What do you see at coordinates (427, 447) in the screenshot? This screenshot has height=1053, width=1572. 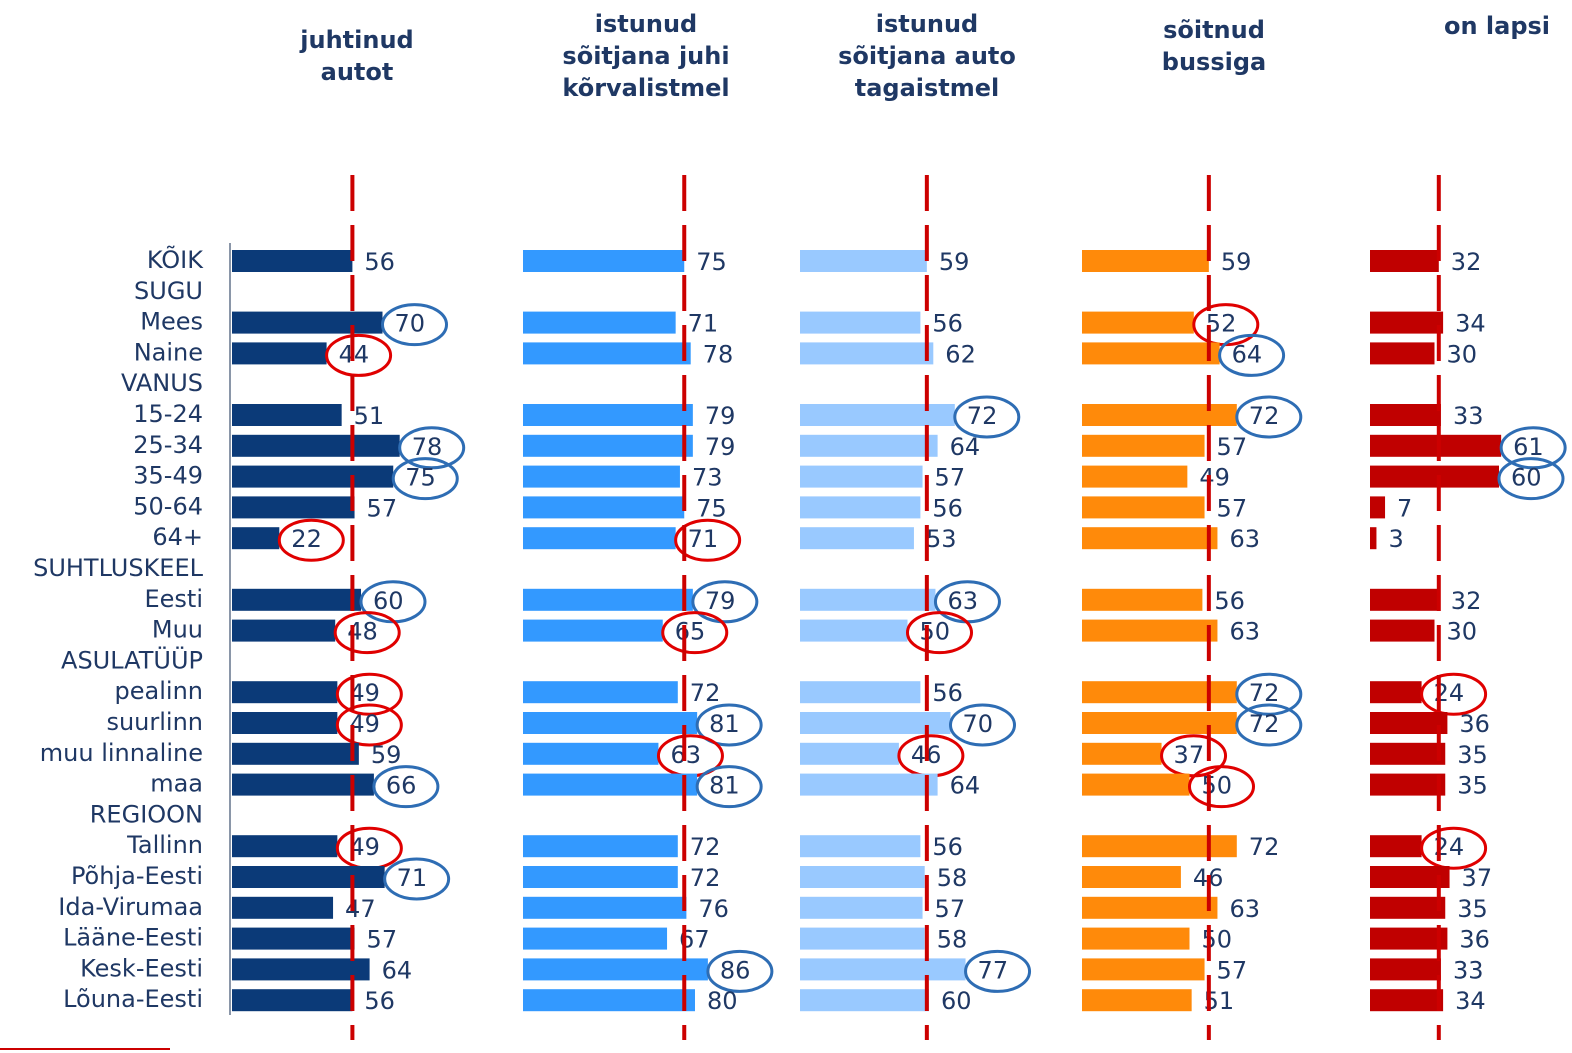 I see `value-label: 78` at bounding box center [427, 447].